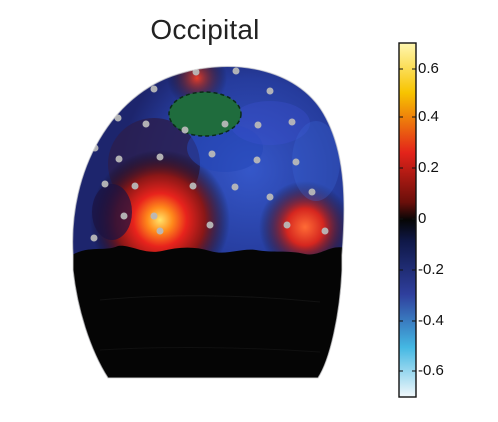 This screenshot has width=498, height=422. I want to click on colorbar-label-2: 0.2, so click(428, 167).